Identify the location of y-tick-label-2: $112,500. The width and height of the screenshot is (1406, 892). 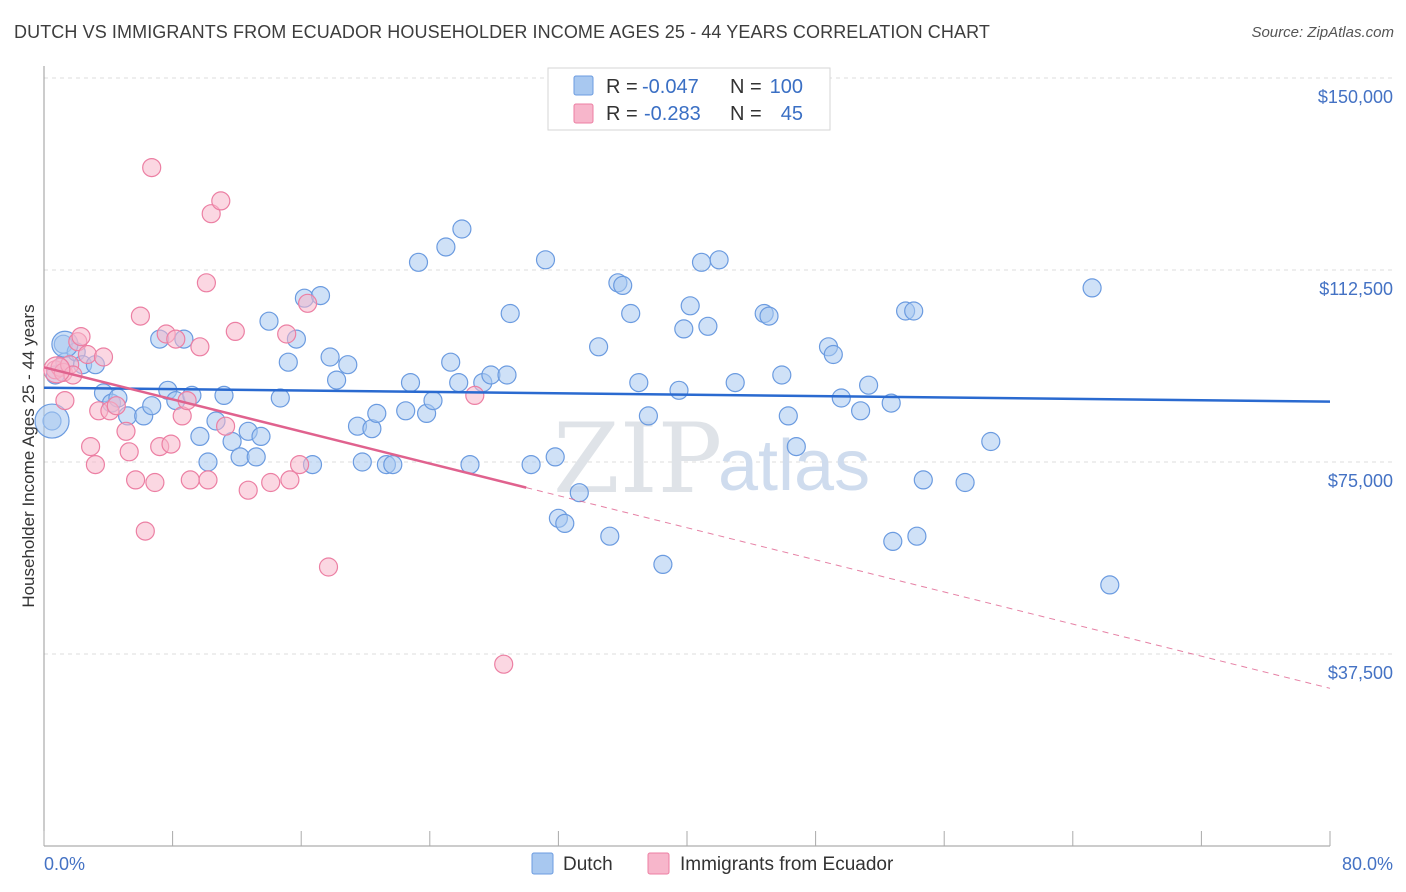
(1356, 289).